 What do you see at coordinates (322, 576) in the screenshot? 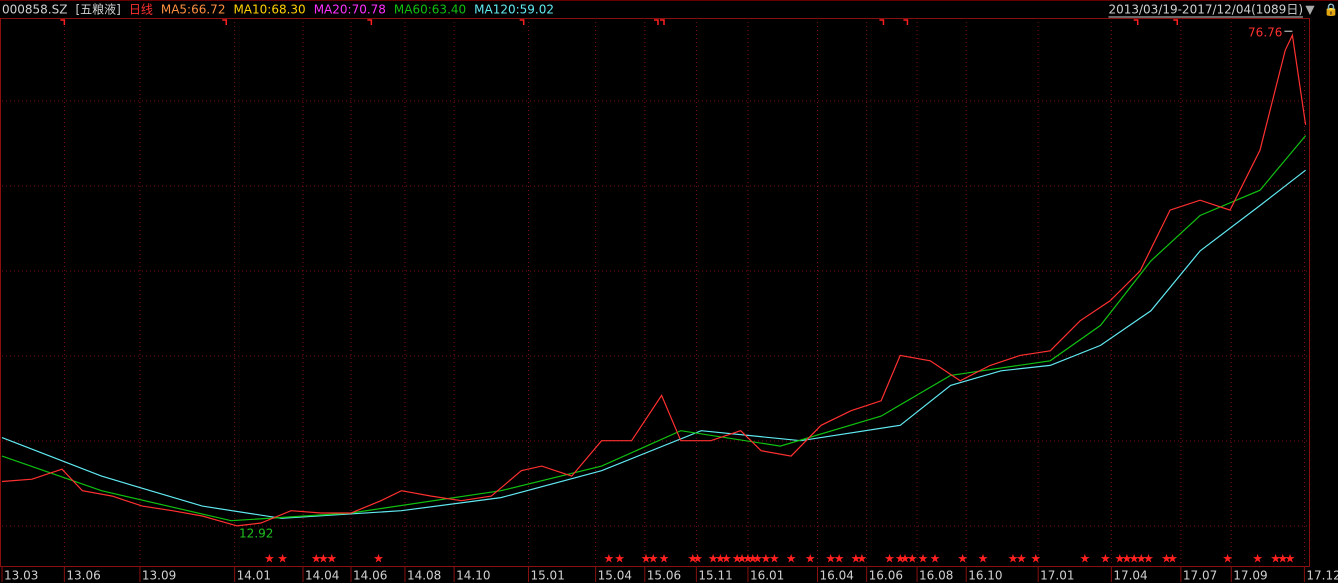
I see `x-tick-label: 14.04` at bounding box center [322, 576].